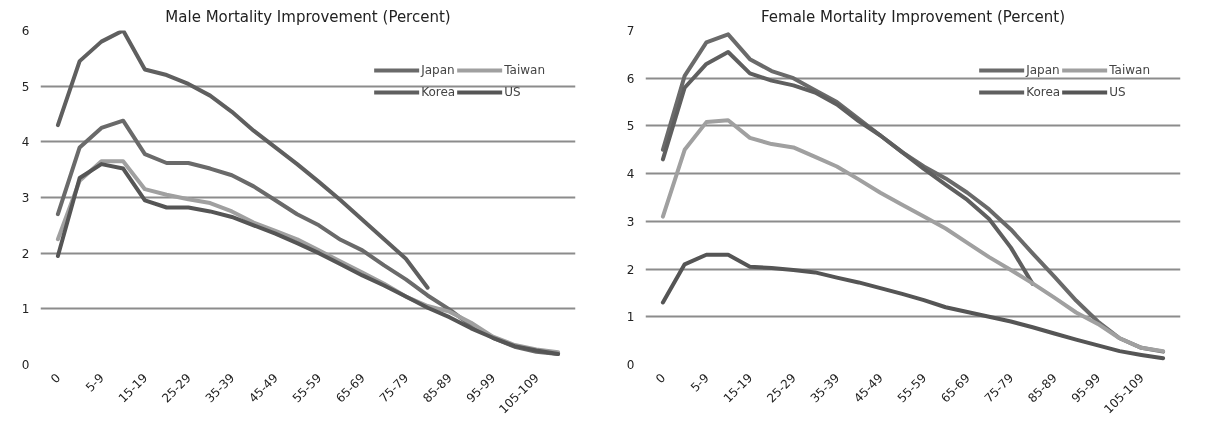 This screenshot has width=1221, height=427. Describe the element at coordinates (308, 16) in the screenshot. I see `chart-title: Male Mortality Improvement (Percent)` at that location.